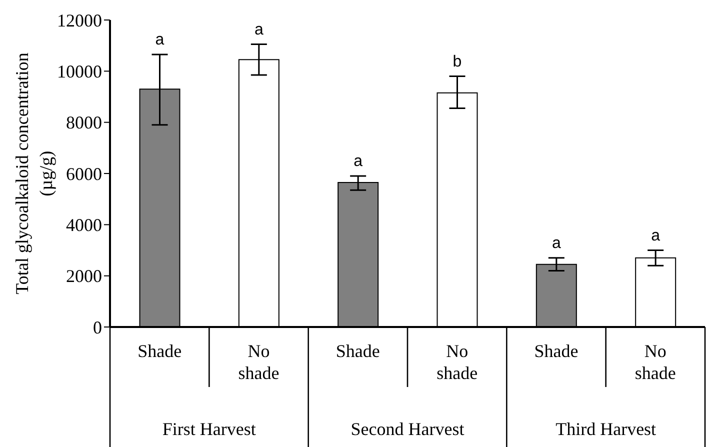  I want to click on y-tick-label: 6000, so click(84, 174).